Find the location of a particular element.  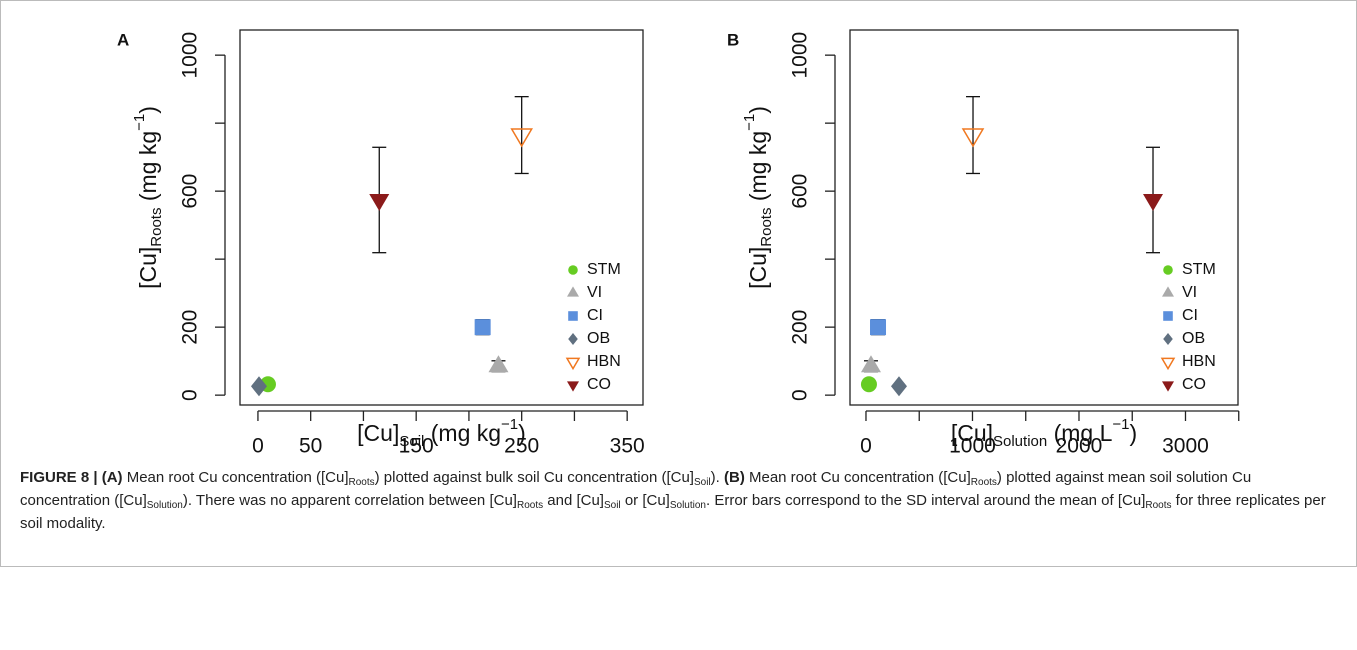

axis-label-part: (mg L is located at coordinates (1079, 433).